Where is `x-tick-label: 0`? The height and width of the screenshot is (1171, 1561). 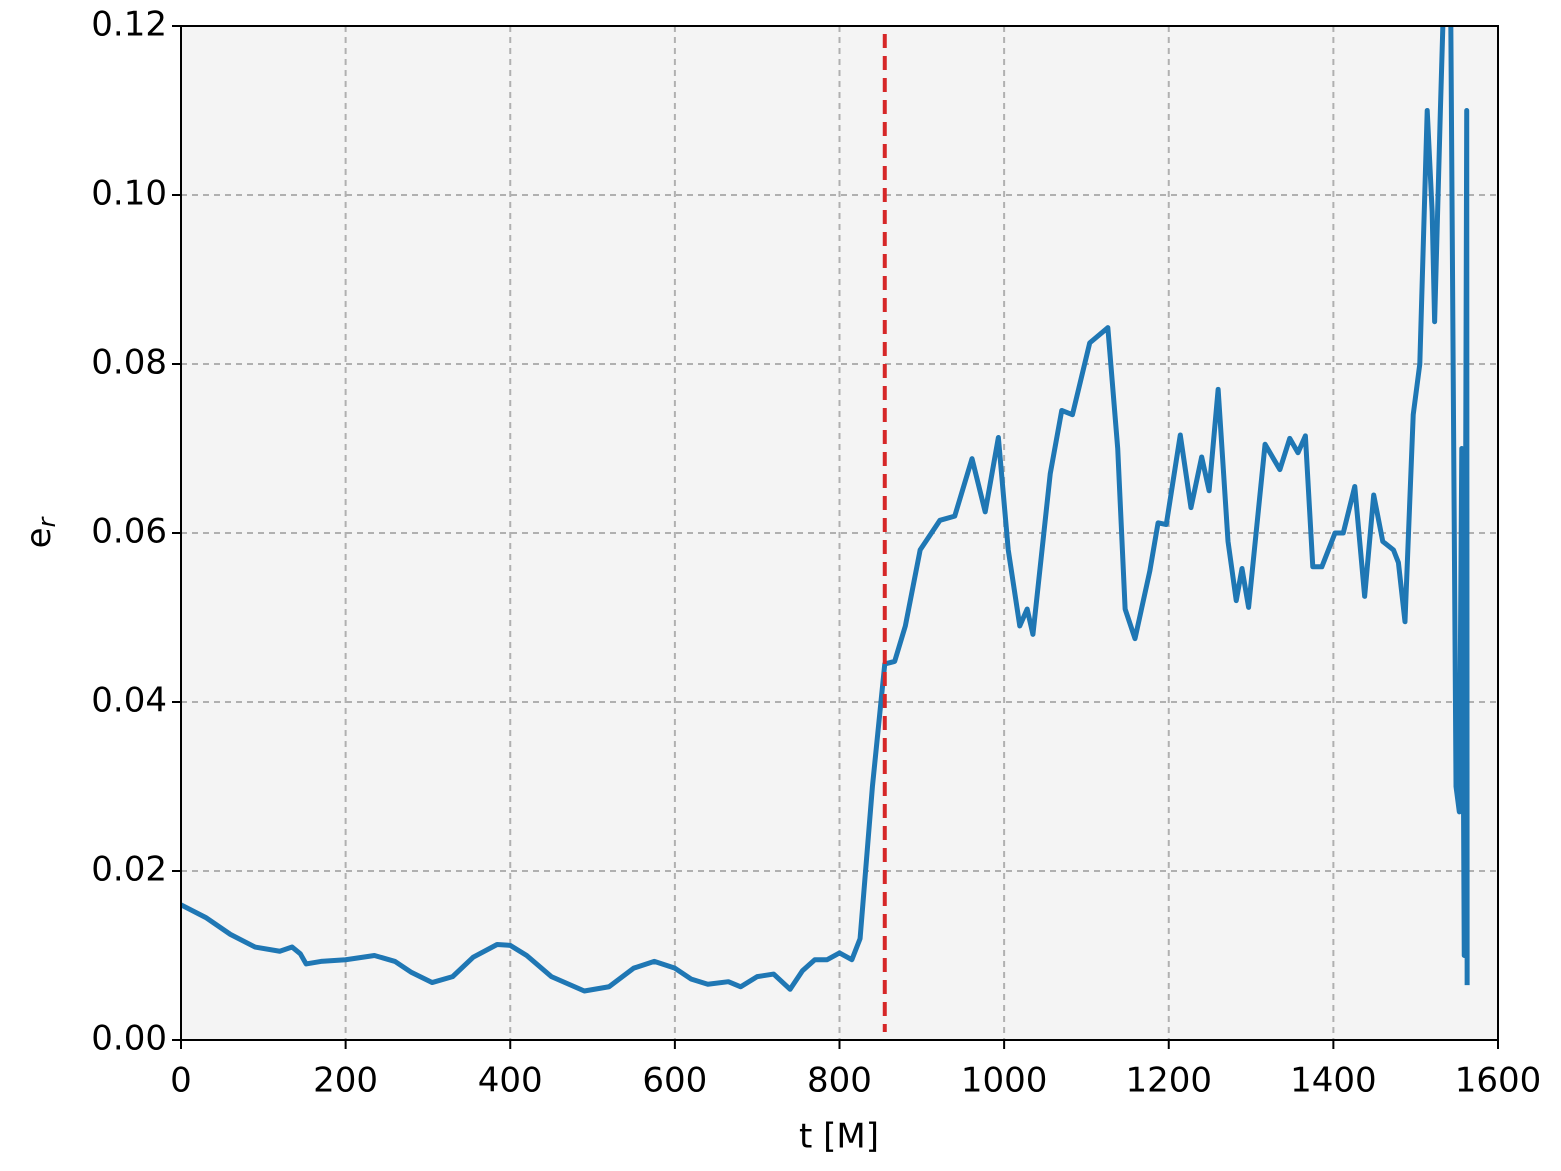
x-tick-label: 0 is located at coordinates (181, 1081).